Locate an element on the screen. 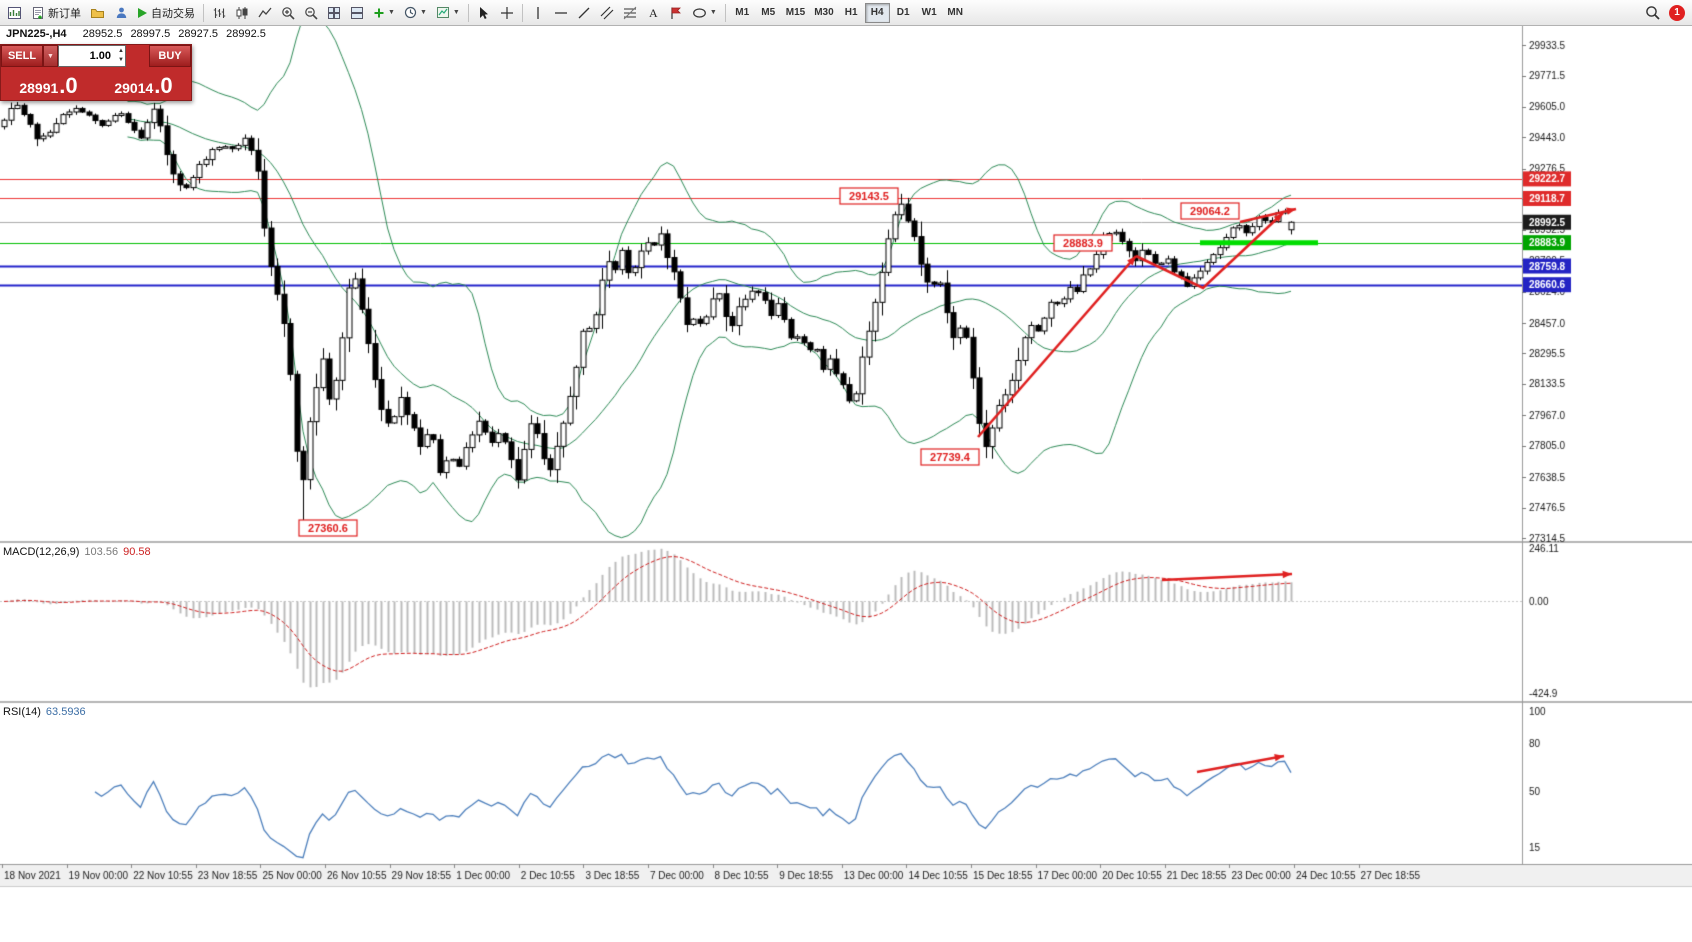 The image size is (1692, 942). zoom-in-icon is located at coordinates (288, 13).